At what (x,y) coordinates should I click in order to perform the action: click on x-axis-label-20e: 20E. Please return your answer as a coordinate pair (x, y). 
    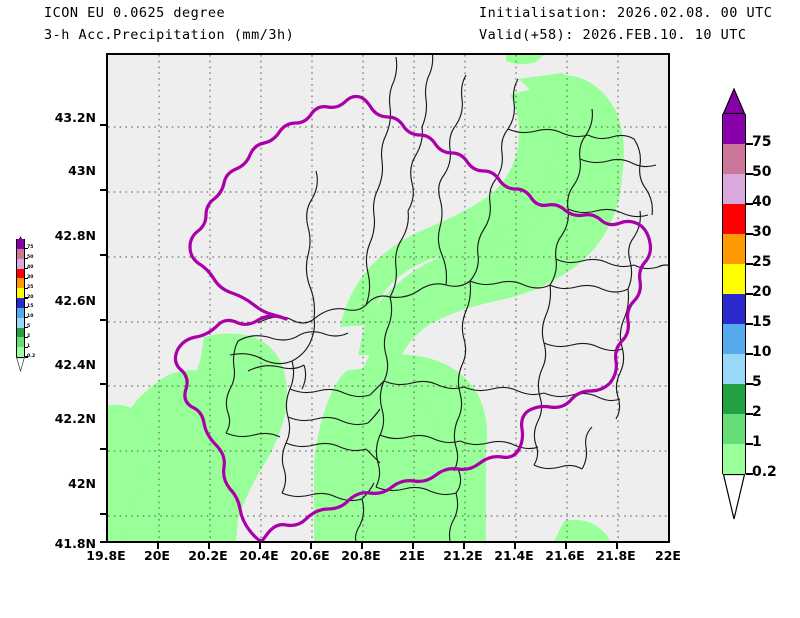
    Looking at the image, I should click on (157, 555).